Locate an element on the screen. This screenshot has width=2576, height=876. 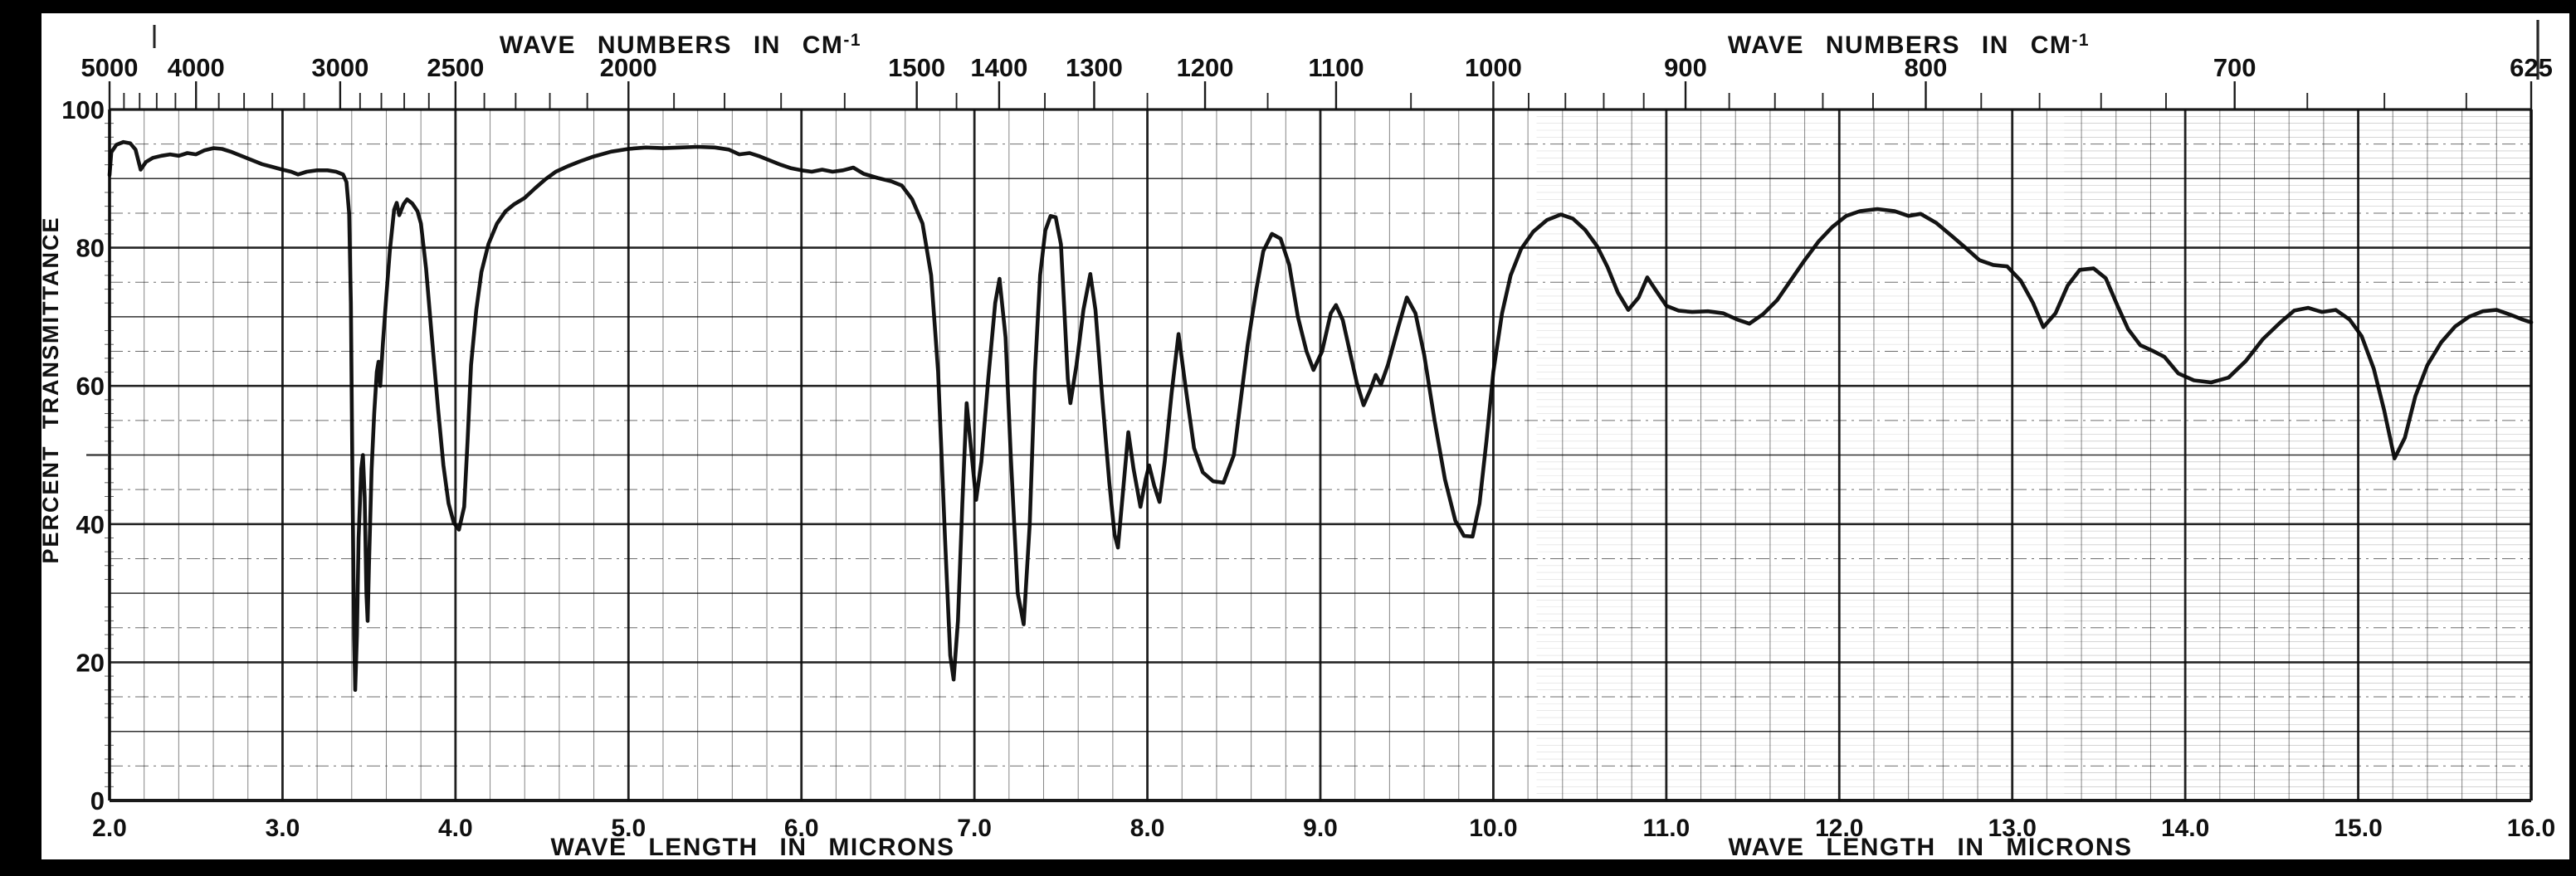
wavenumber-tick-label: 1400 is located at coordinates (999, 67).